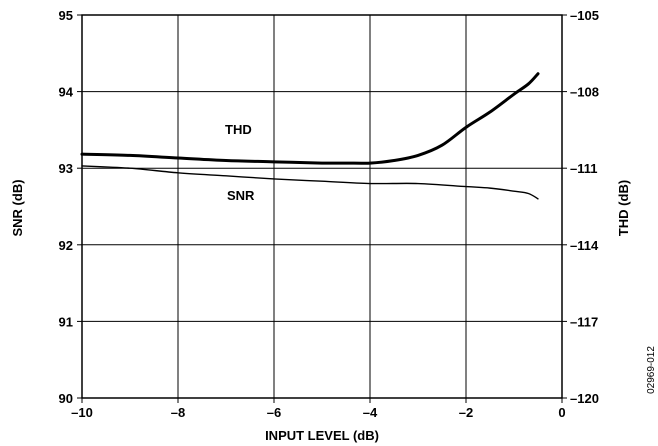  What do you see at coordinates (241, 195) in the screenshot?
I see `series-label-snr: SNR` at bounding box center [241, 195].